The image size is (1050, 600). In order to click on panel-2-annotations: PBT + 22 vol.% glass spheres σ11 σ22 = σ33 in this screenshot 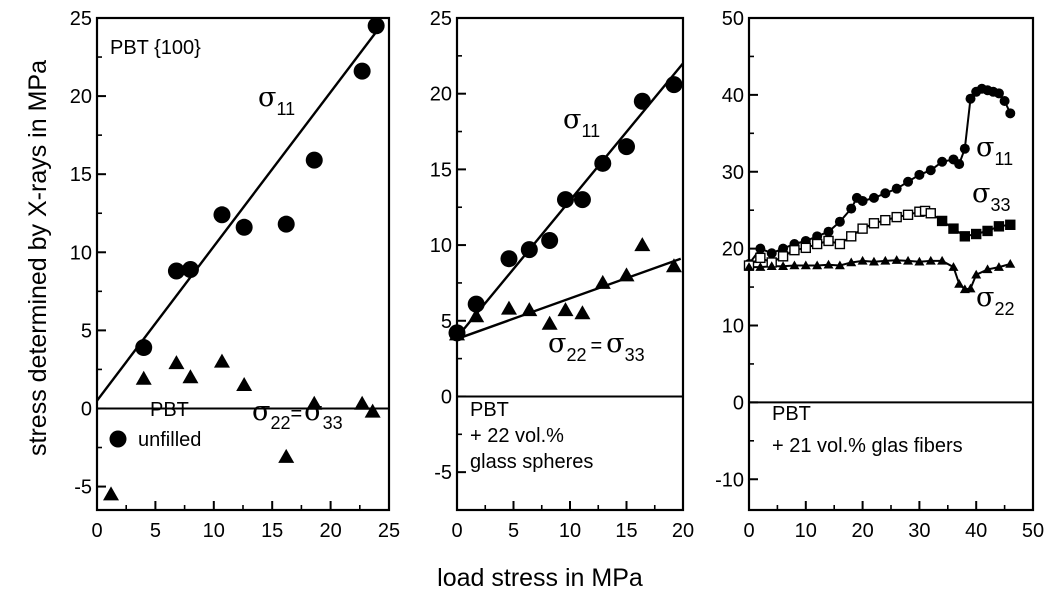, I will do `click(557, 288)`.